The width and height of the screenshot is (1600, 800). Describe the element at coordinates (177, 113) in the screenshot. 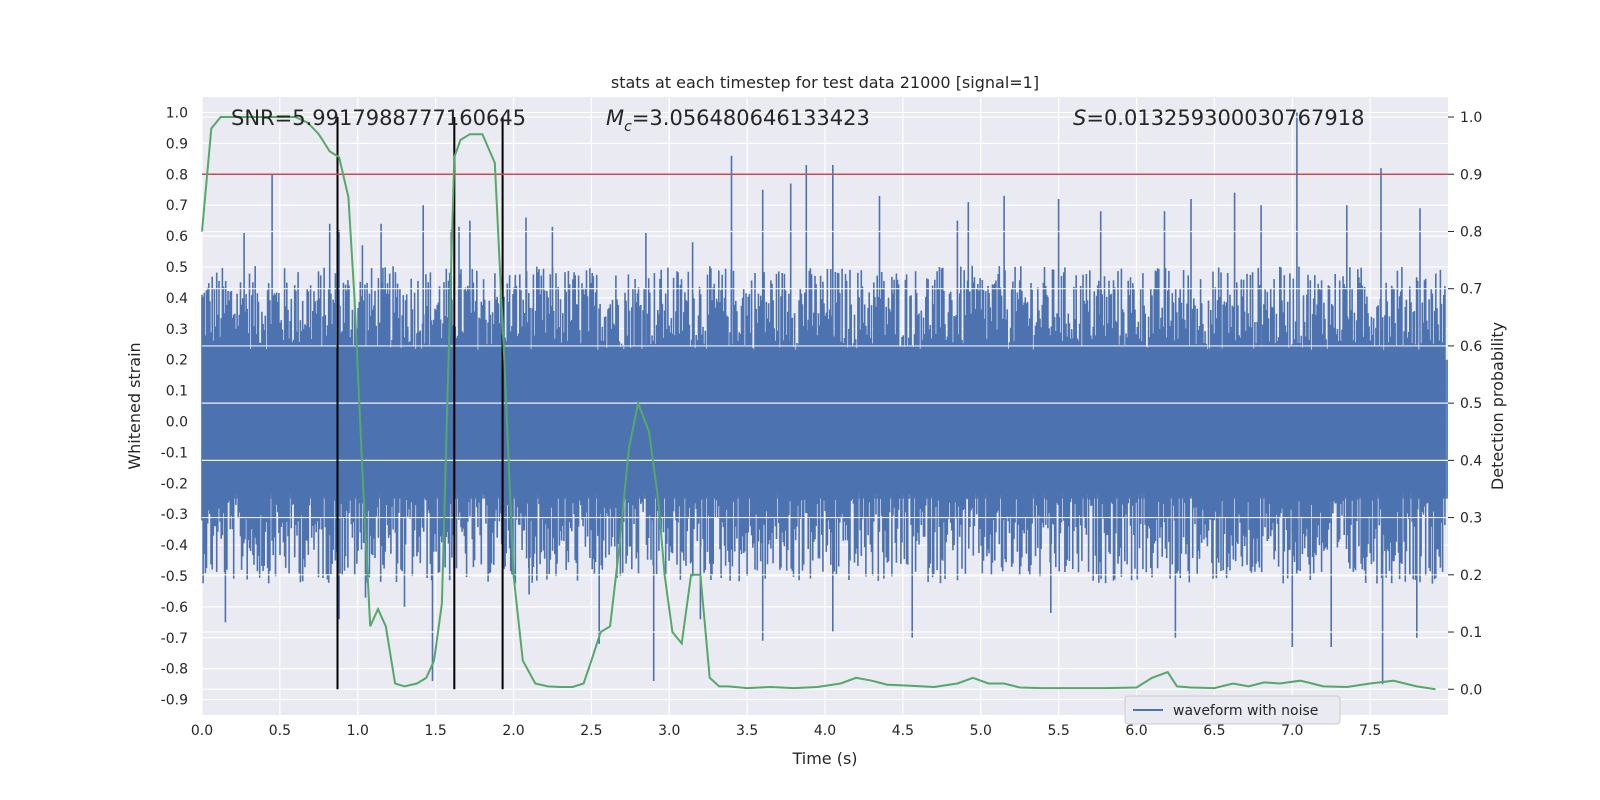

I see `y-tick-label: 1.0` at that location.